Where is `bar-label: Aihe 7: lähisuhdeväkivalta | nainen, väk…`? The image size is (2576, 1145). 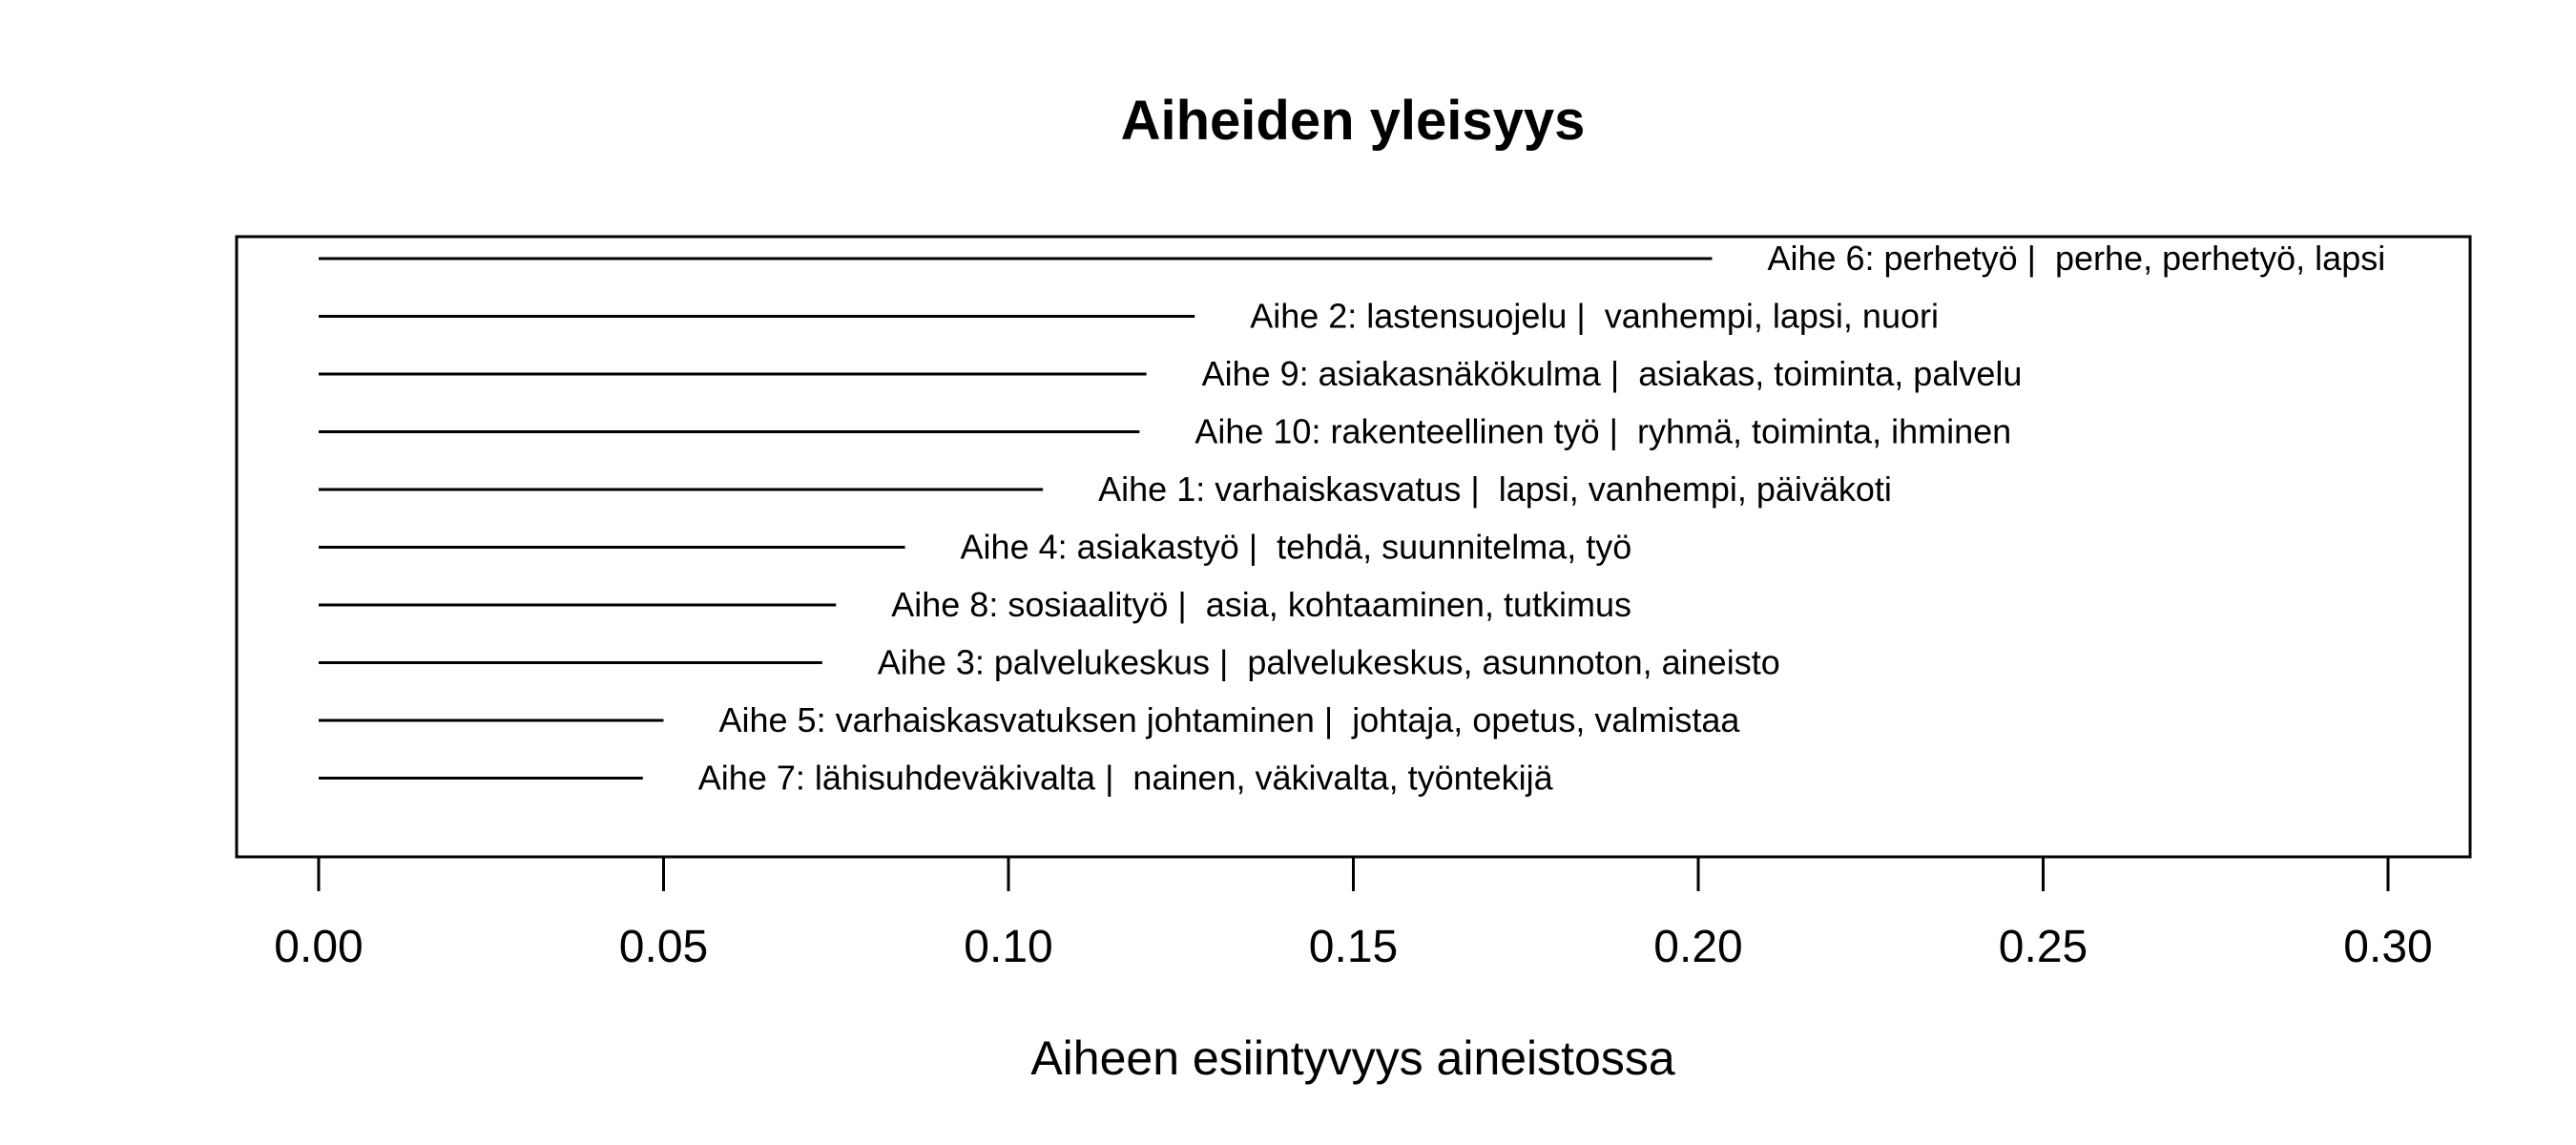
bar-label: Aihe 7: lähisuhdeväkivalta | nainen, väk… is located at coordinates (1126, 778).